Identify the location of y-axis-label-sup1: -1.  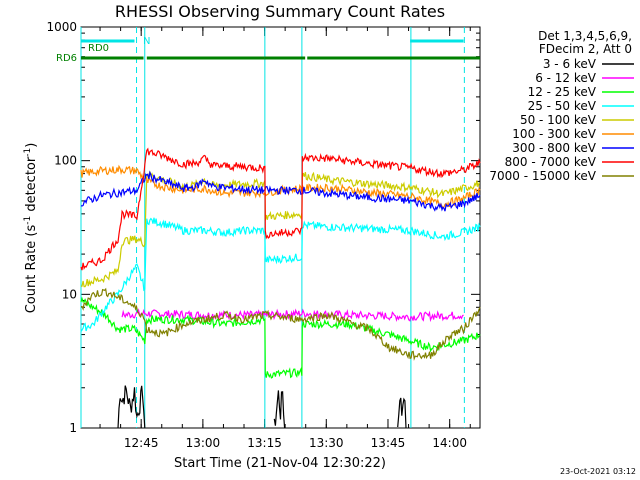
(28, 220).